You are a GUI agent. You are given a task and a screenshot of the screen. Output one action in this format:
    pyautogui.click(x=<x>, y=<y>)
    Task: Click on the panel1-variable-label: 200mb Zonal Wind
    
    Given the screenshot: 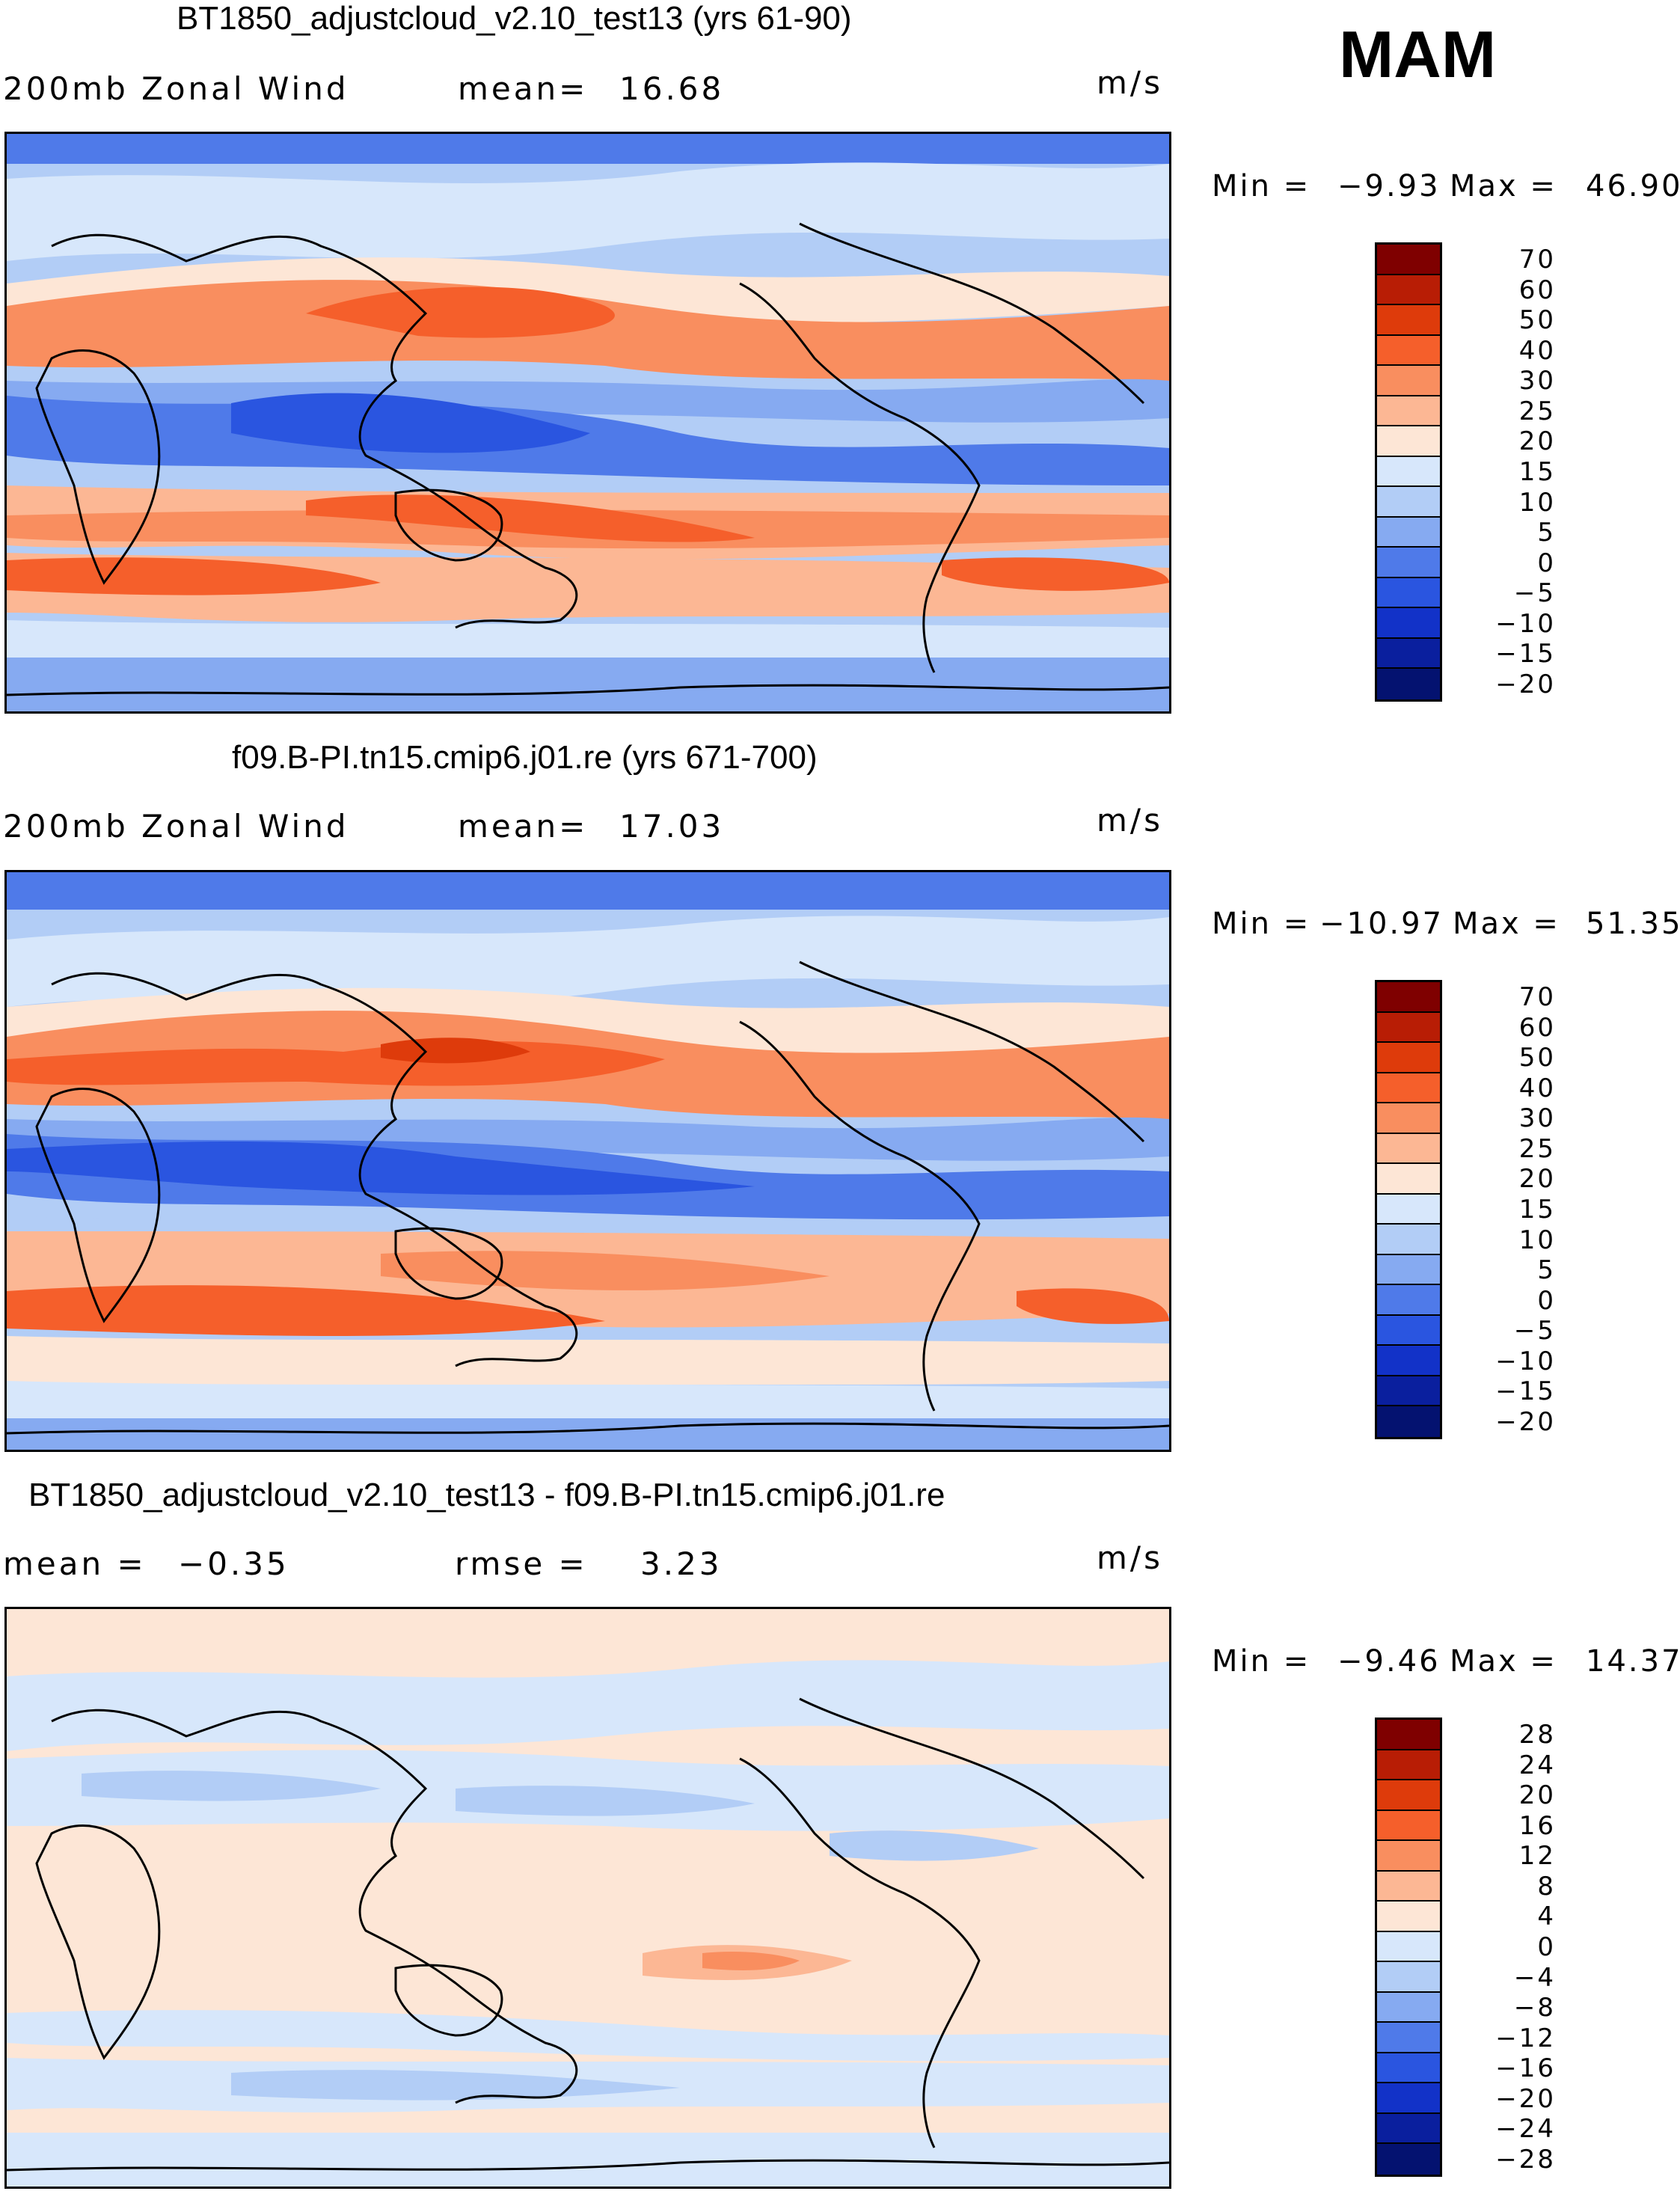 What is the action you would take?
    pyautogui.click(x=176, y=88)
    